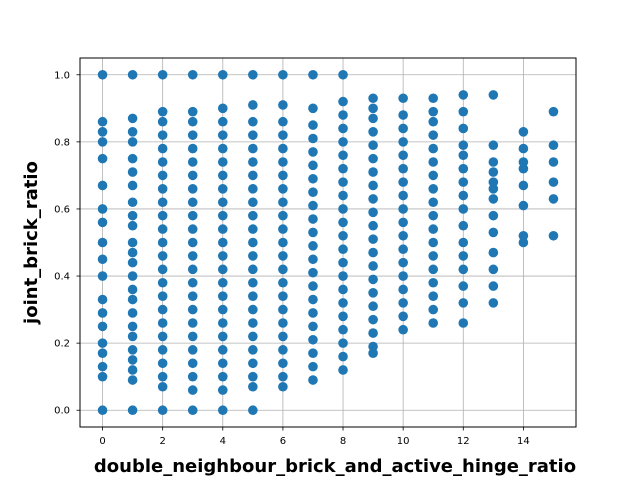 The width and height of the screenshot is (640, 480). Describe the element at coordinates (67, 243) in the screenshot. I see `y-axis-ticks: 0.0 0.2 0.4 0.6 0.8 1.0` at that location.